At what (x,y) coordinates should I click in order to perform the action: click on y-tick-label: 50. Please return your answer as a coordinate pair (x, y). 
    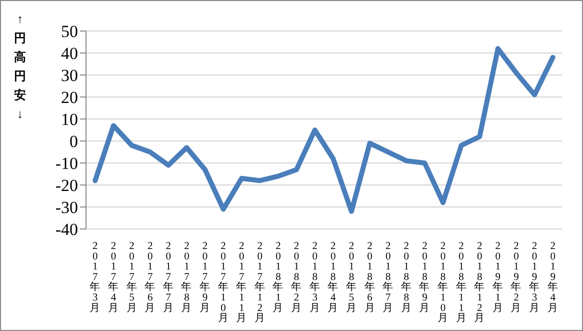
    Looking at the image, I should click on (69, 32).